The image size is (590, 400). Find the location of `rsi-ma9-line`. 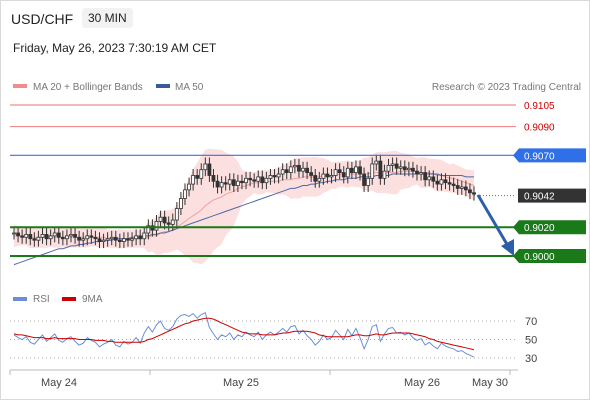

rsi-ma9-line is located at coordinates (244, 334).